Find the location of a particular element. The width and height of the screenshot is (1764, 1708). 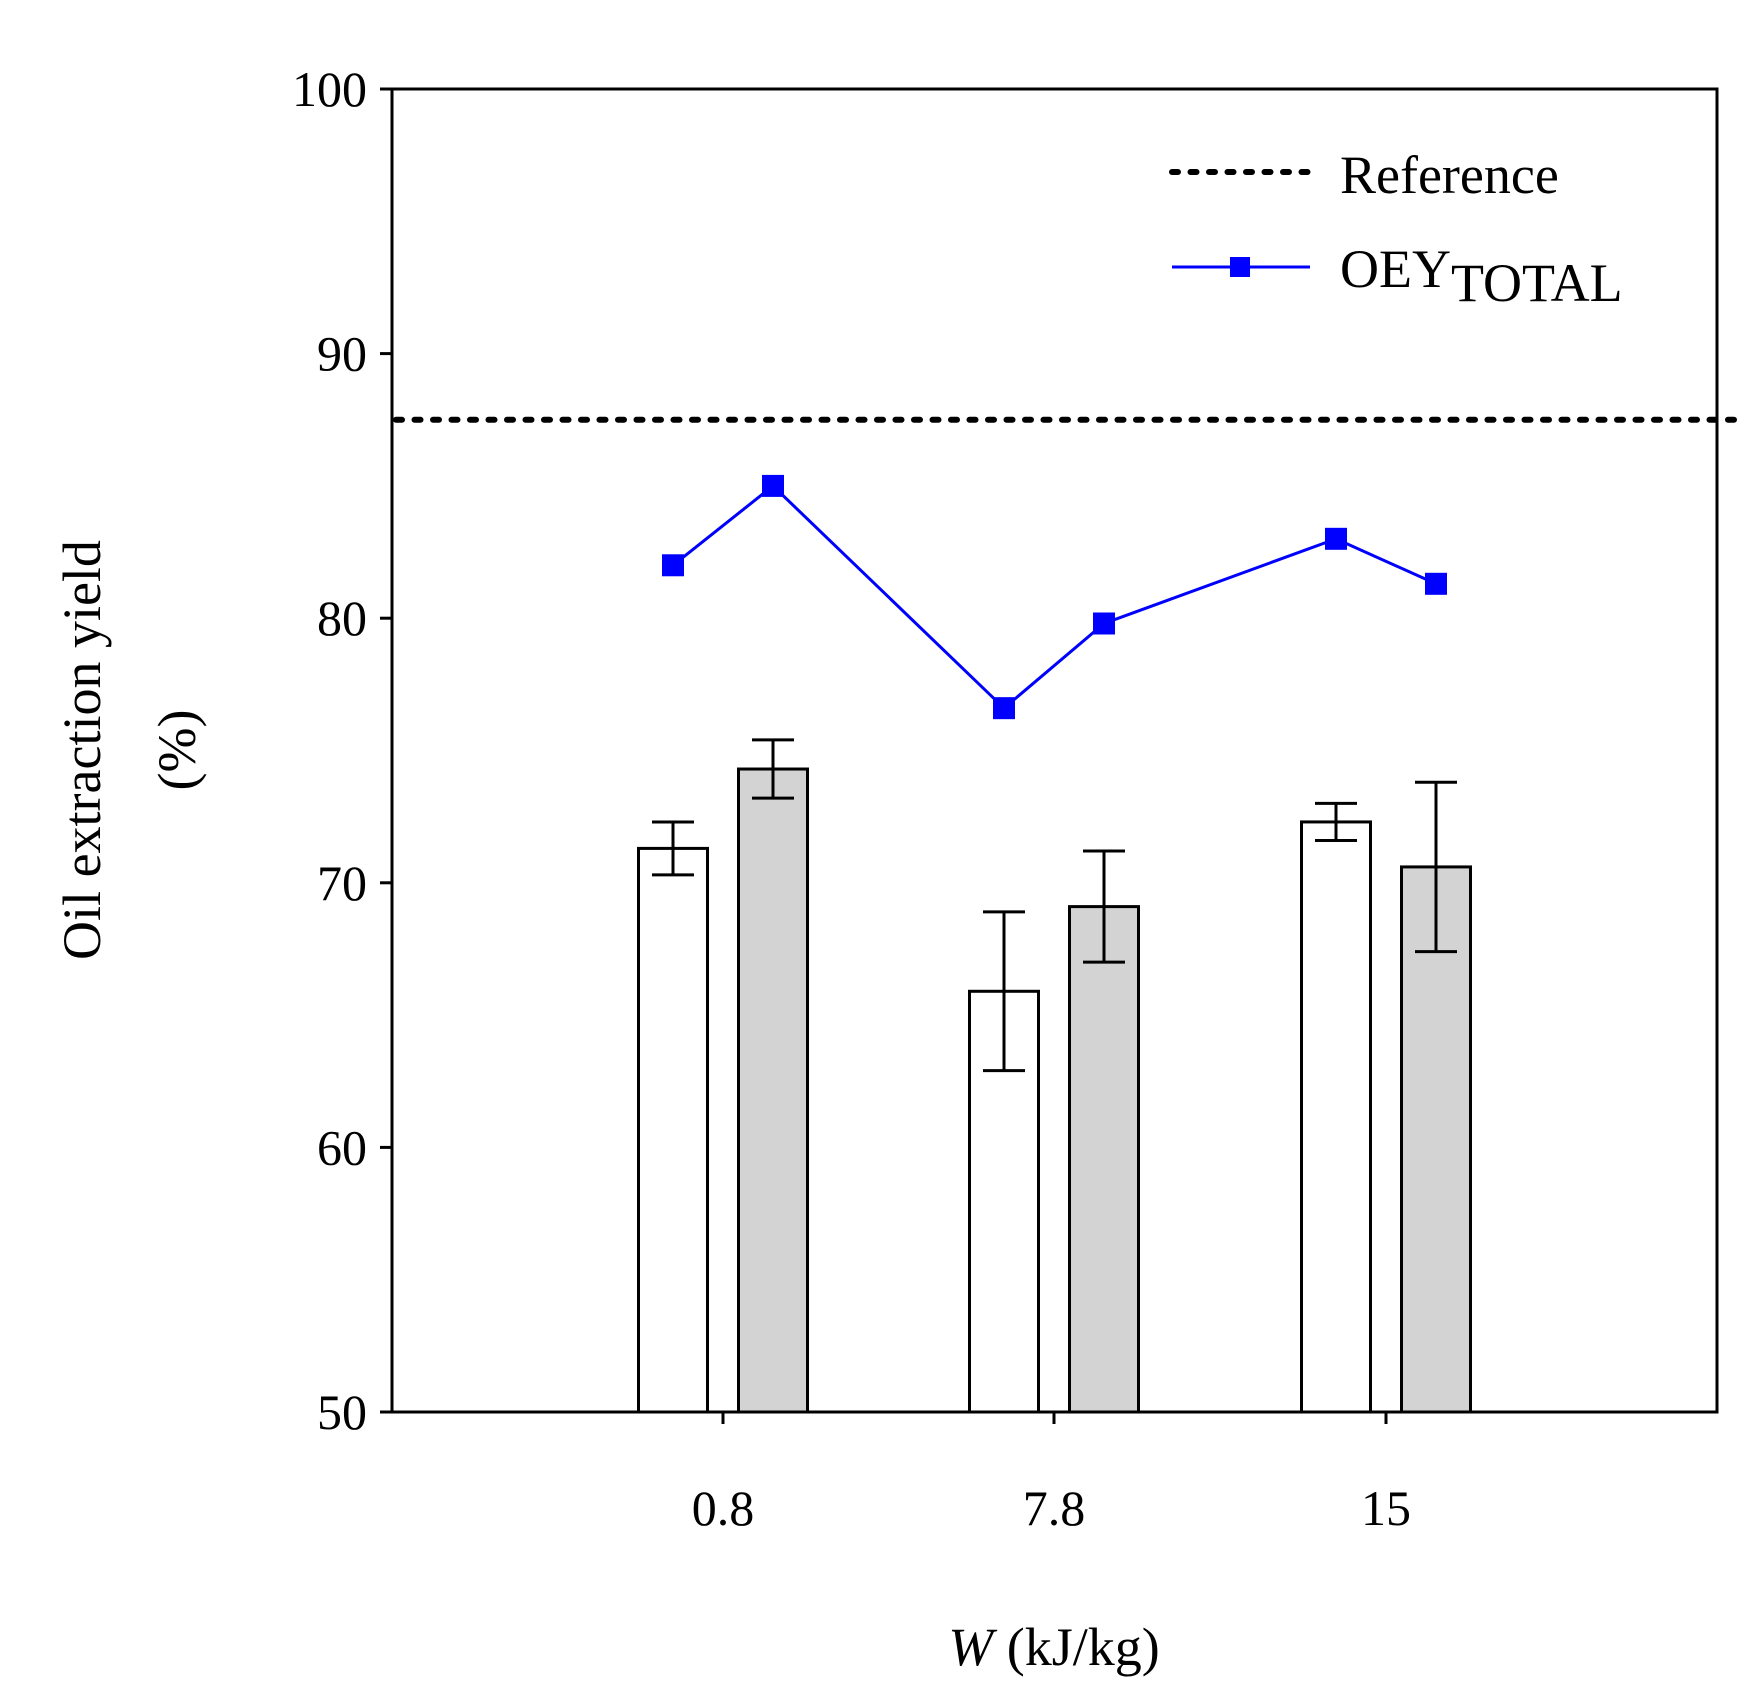

x-axis: 0.8 7.8 15 is located at coordinates (1051, 1474).